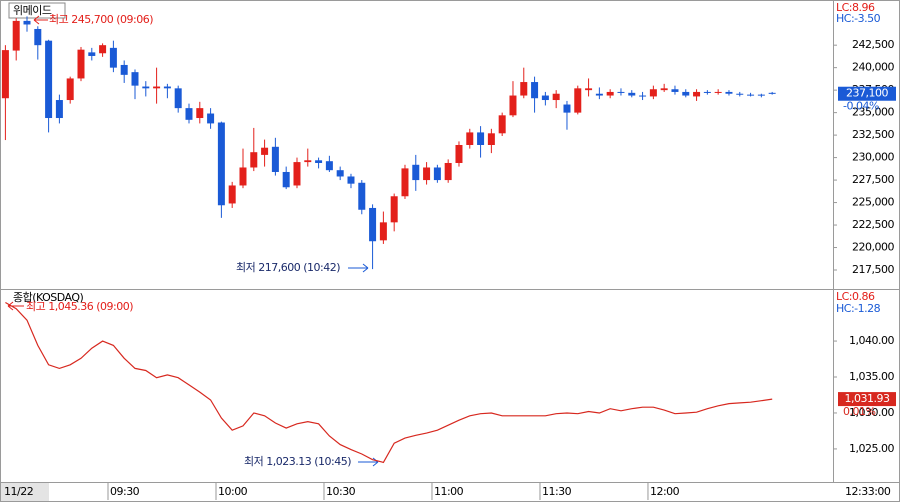  I want to click on change-label: 0.01%, so click(859, 411).